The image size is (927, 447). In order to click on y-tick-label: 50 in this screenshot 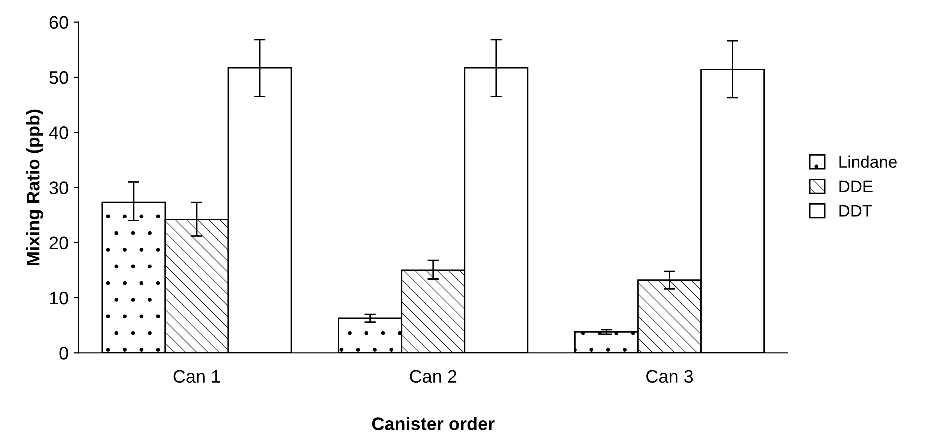, I will do `click(59, 77)`.